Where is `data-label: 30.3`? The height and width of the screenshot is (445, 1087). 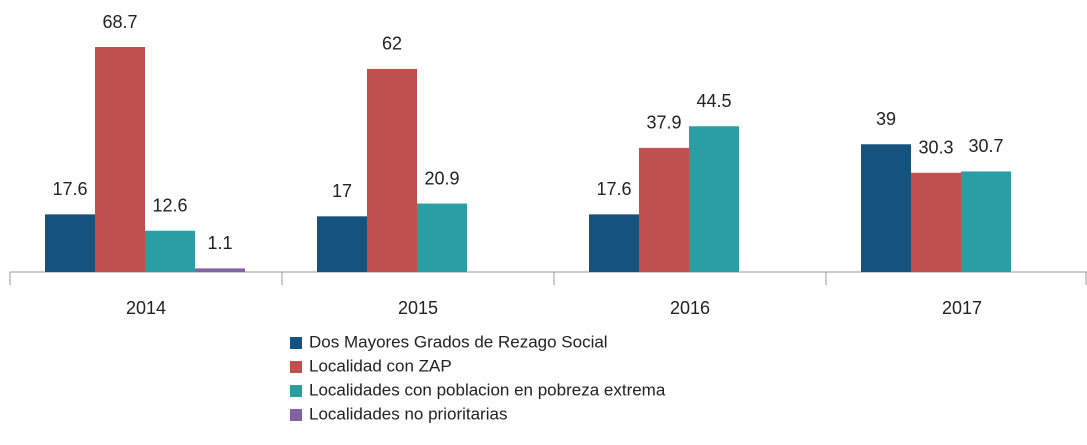
data-label: 30.3 is located at coordinates (935, 148).